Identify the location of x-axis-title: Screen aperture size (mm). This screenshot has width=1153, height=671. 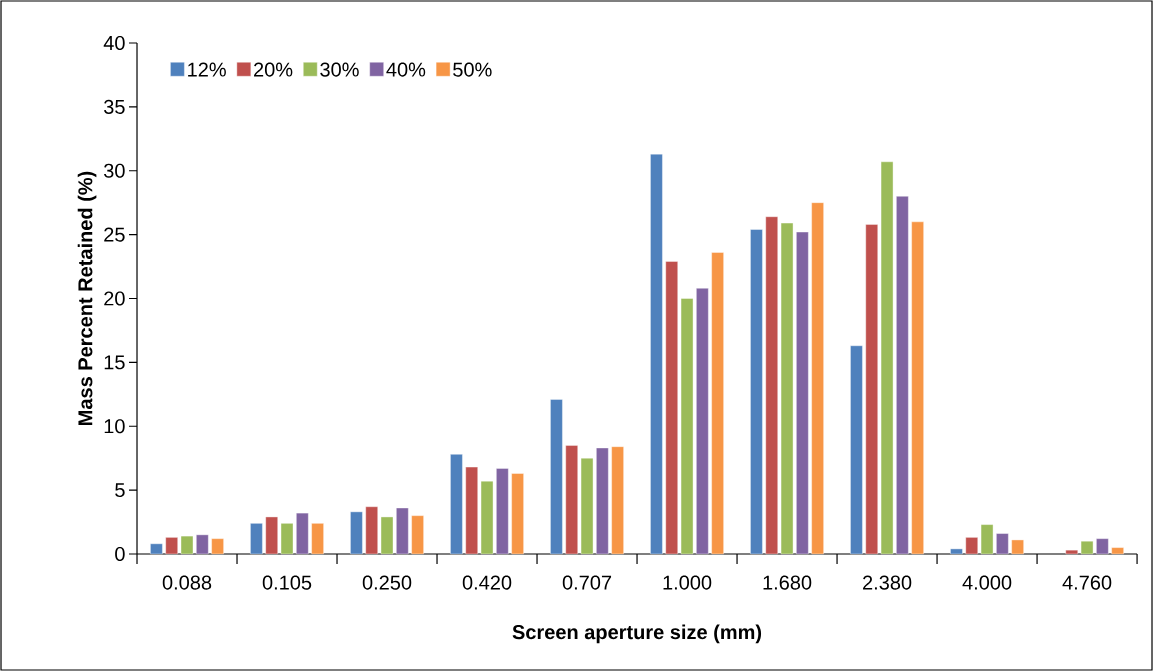
(637, 634).